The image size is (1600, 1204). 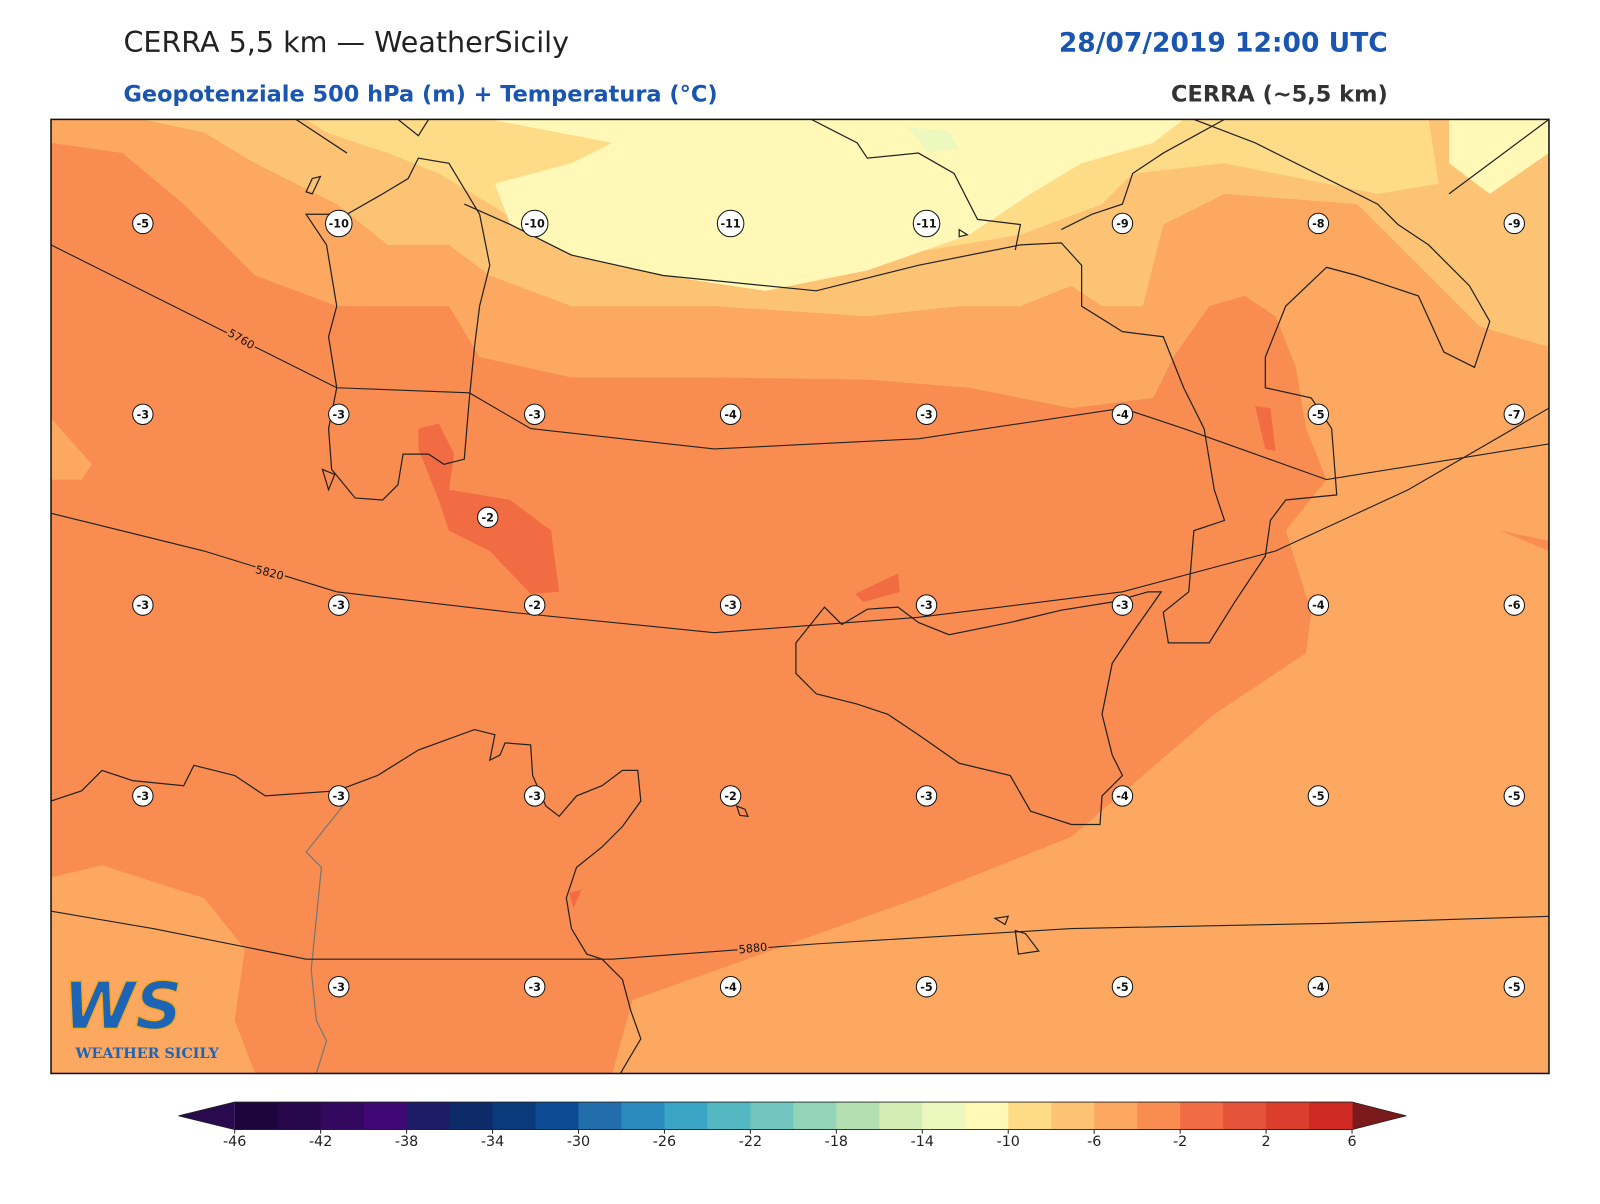 I want to click on colorbar-tick-label: -26, so click(x=664, y=1142).